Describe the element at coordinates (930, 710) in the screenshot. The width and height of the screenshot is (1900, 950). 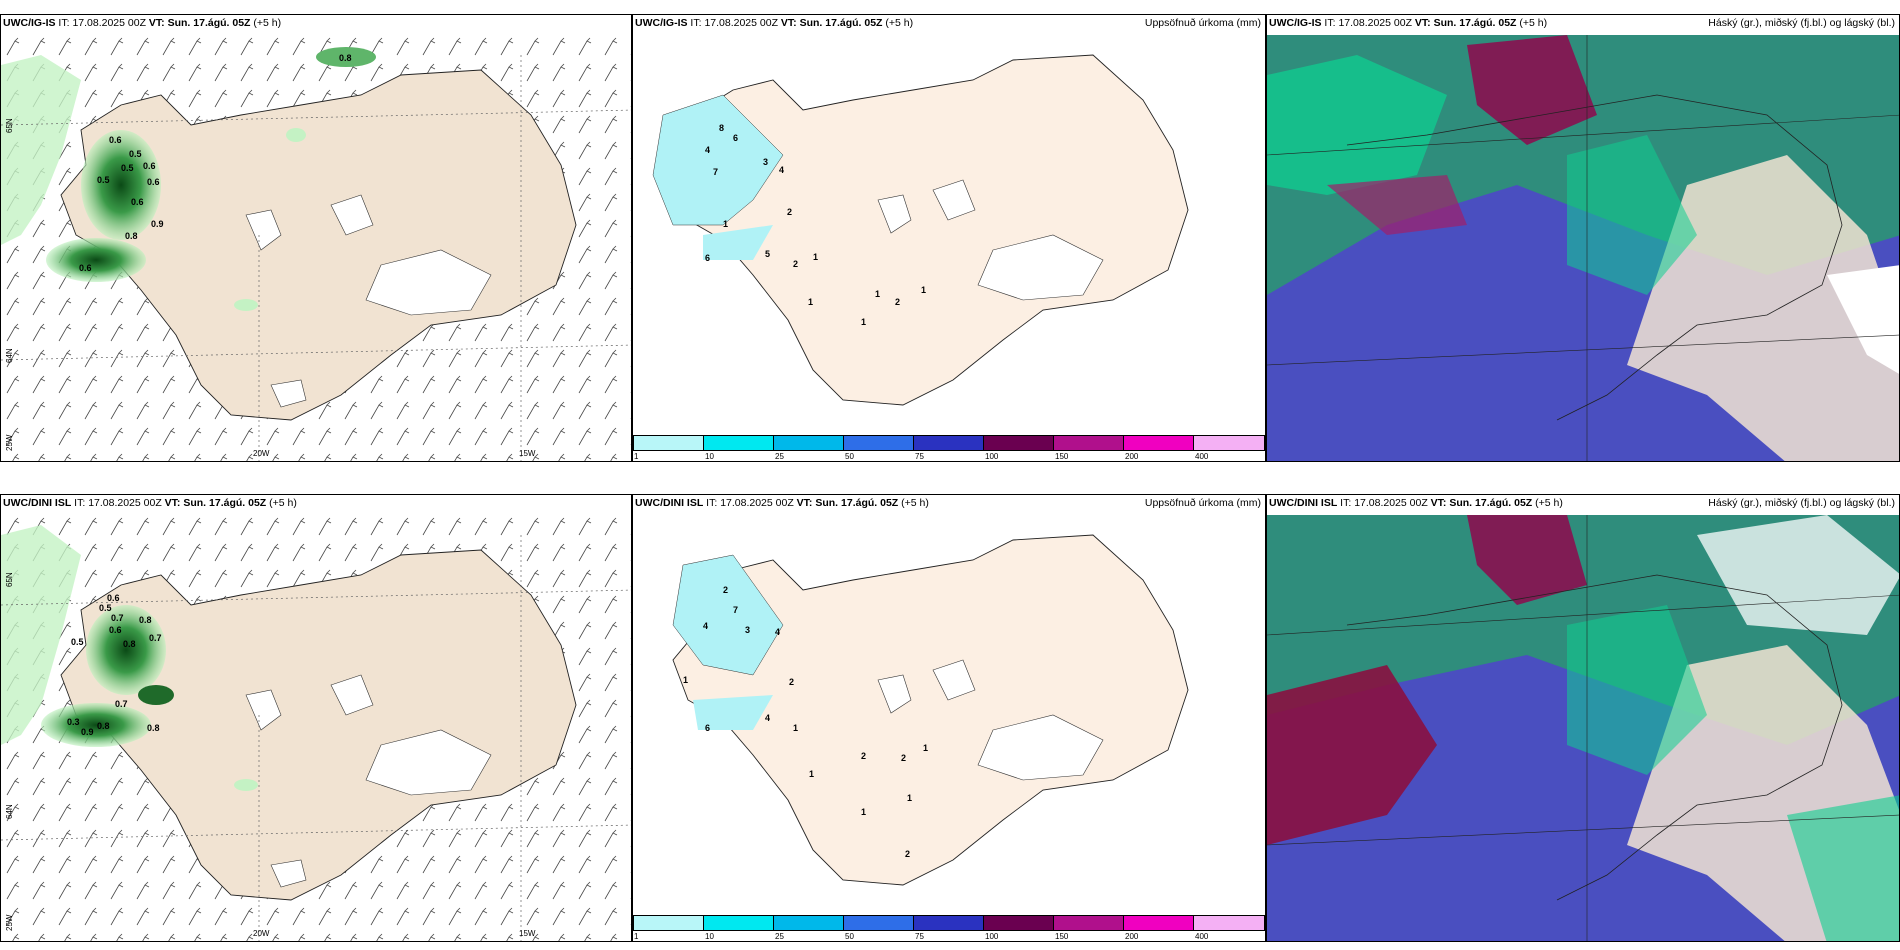
I see `precip-map: 2 7 4 4 3 1 2 4 6 1 2 2 1 1 1 2 1` at that location.